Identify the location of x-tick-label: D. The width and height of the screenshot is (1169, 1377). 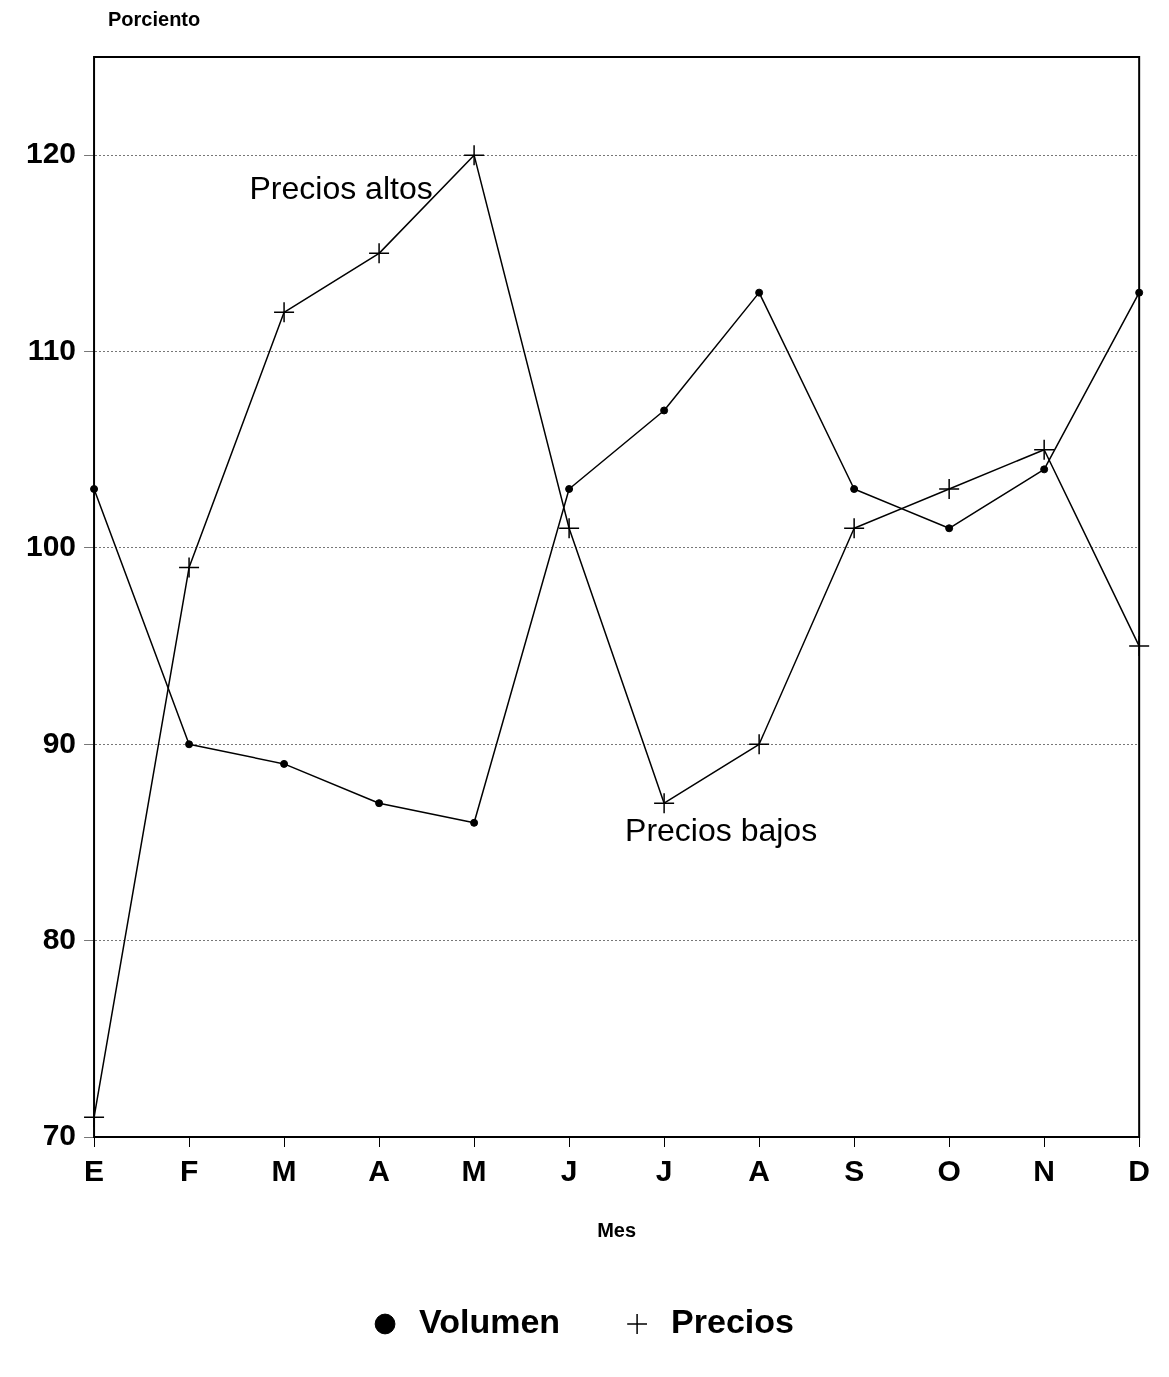
(1139, 1171).